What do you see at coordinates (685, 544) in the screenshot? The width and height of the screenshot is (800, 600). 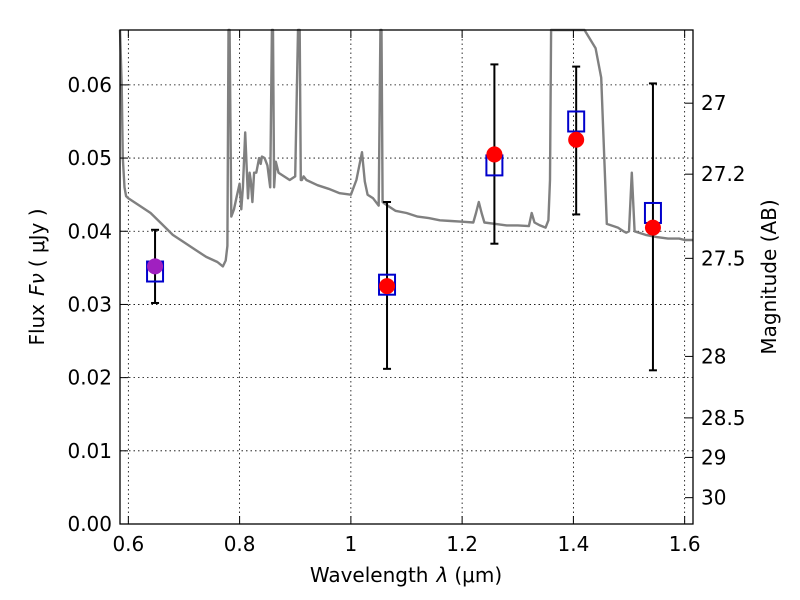 I see `x-tick-label: 1.6` at bounding box center [685, 544].